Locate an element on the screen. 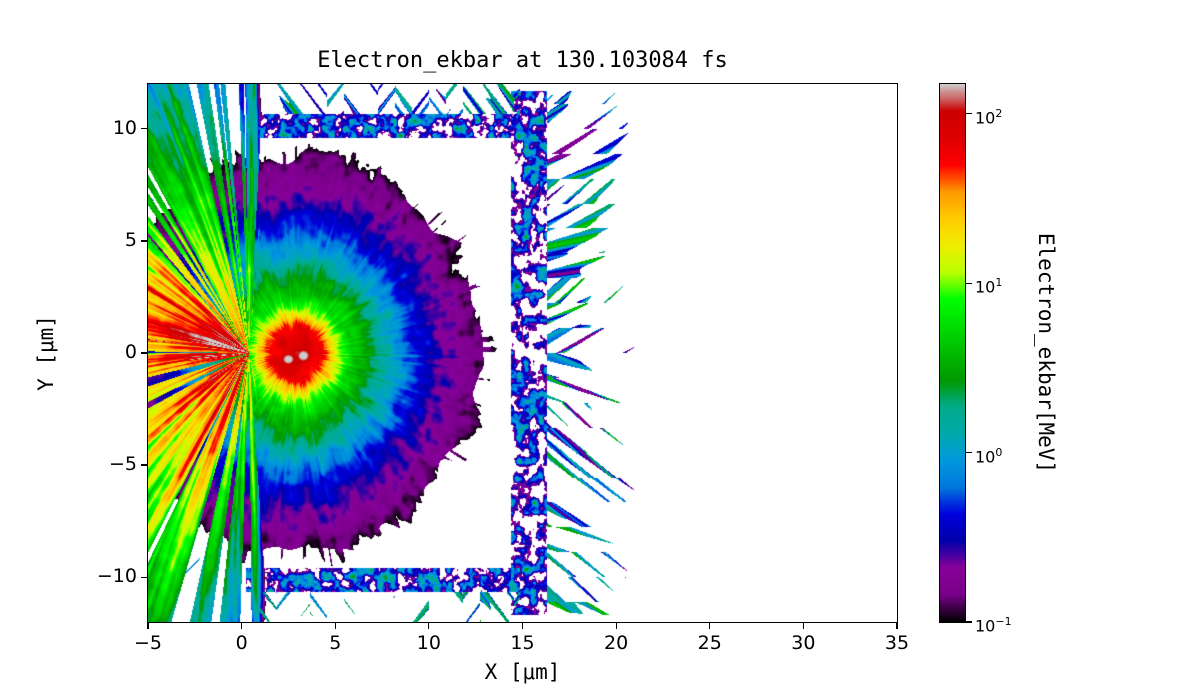 This screenshot has height=700, width=1200. x-tick-label: −5 is located at coordinates (148, 643).